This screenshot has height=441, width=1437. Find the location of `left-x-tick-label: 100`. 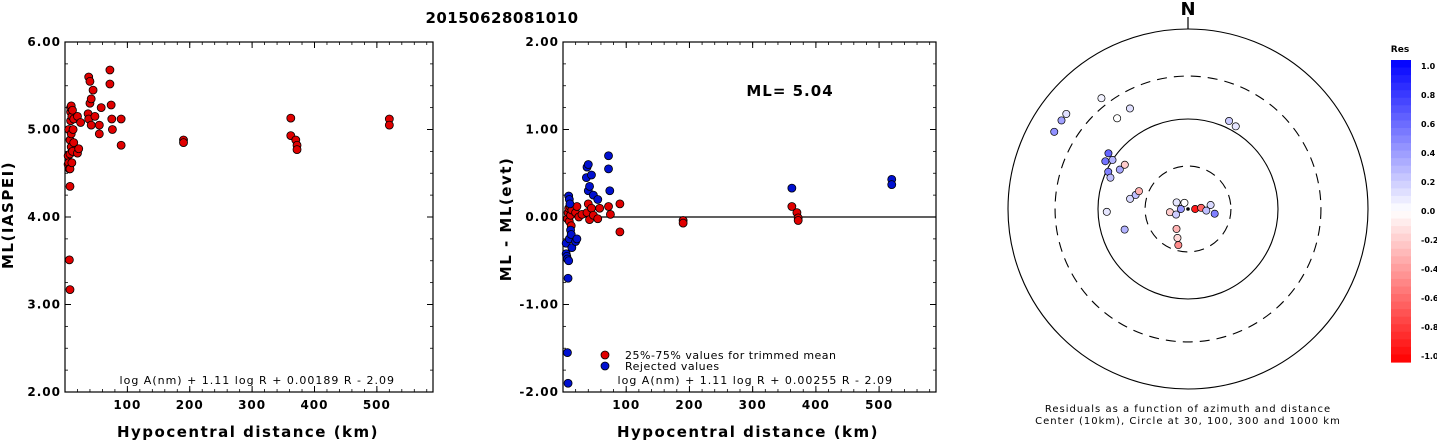

left-x-tick-label: 100 is located at coordinates (127, 405).